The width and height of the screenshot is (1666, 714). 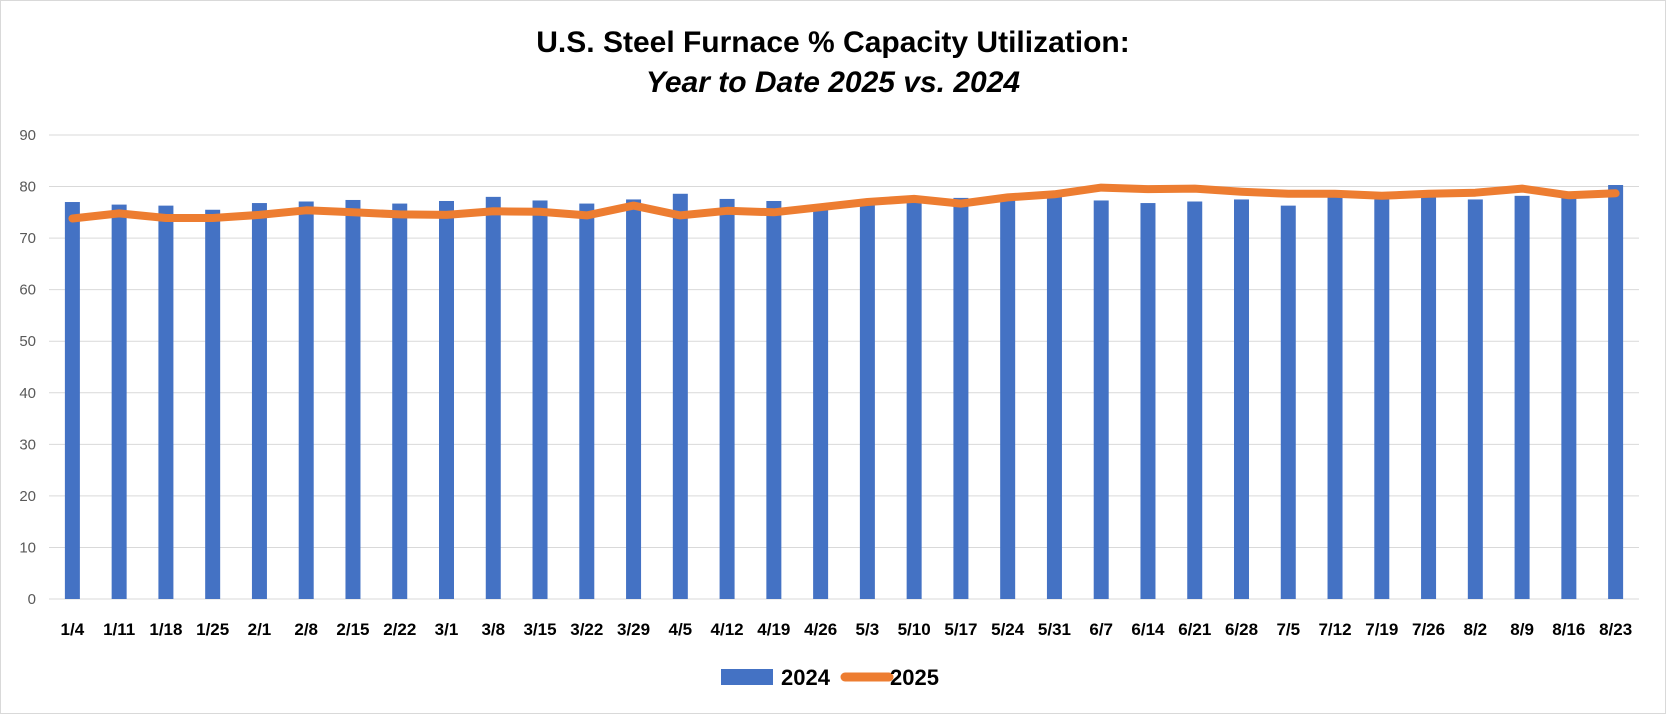 What do you see at coordinates (306, 629) in the screenshot?
I see `x-tick-label: 2/8` at bounding box center [306, 629].